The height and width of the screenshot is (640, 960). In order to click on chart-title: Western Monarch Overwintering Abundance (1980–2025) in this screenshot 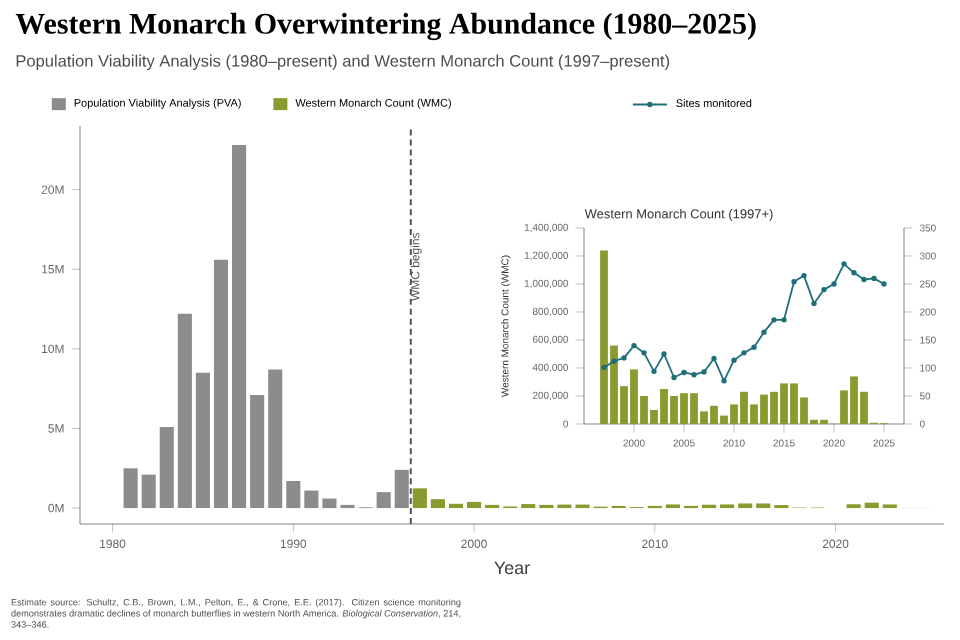, I will do `click(385, 26)`.